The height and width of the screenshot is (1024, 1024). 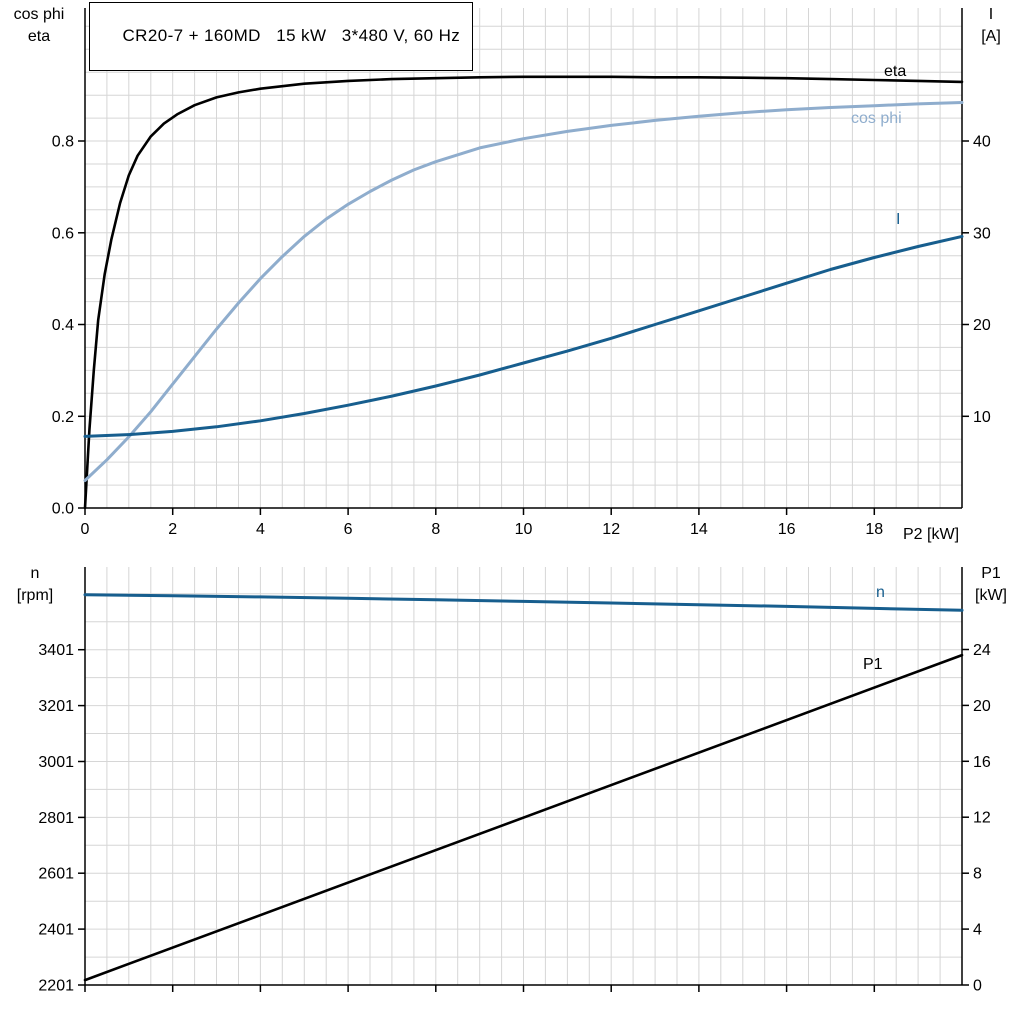 I want to click on chart-title-box: CR20-7 + 160MD 15 kW 3*480 V, 60 Hz, so click(x=281, y=36).